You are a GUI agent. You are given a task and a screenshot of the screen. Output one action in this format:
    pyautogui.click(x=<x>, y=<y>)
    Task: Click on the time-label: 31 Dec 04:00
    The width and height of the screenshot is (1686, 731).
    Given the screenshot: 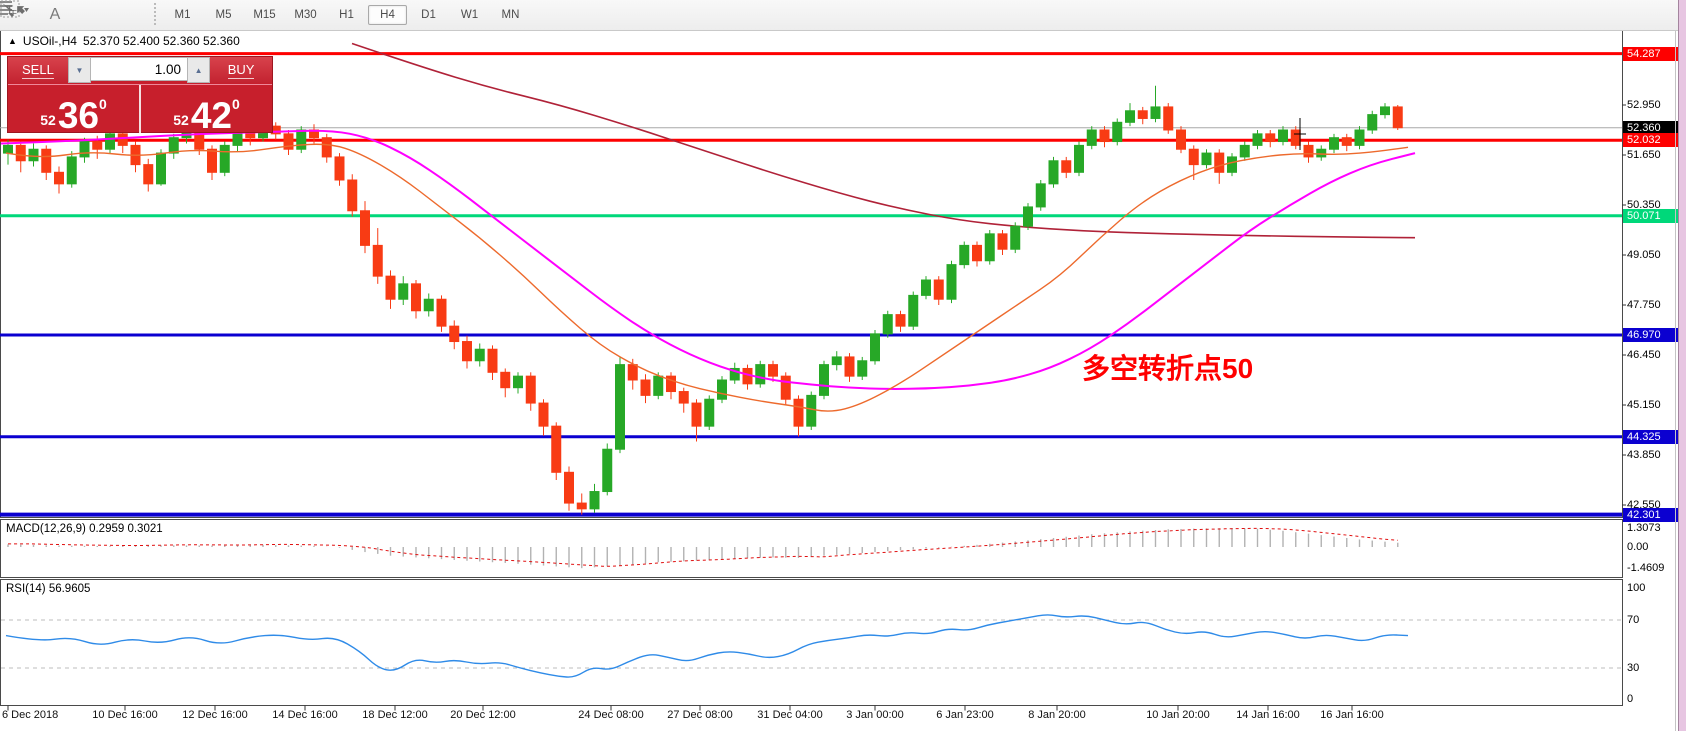 What is the action you would take?
    pyautogui.click(x=790, y=715)
    